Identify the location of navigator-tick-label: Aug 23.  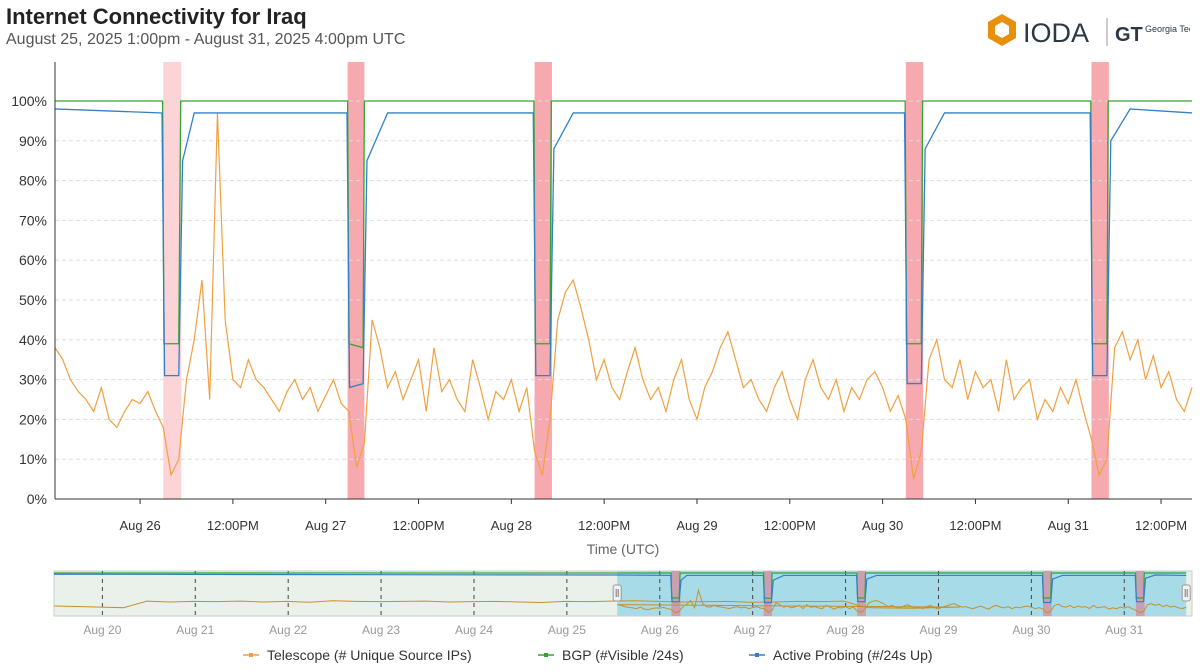
(381, 630).